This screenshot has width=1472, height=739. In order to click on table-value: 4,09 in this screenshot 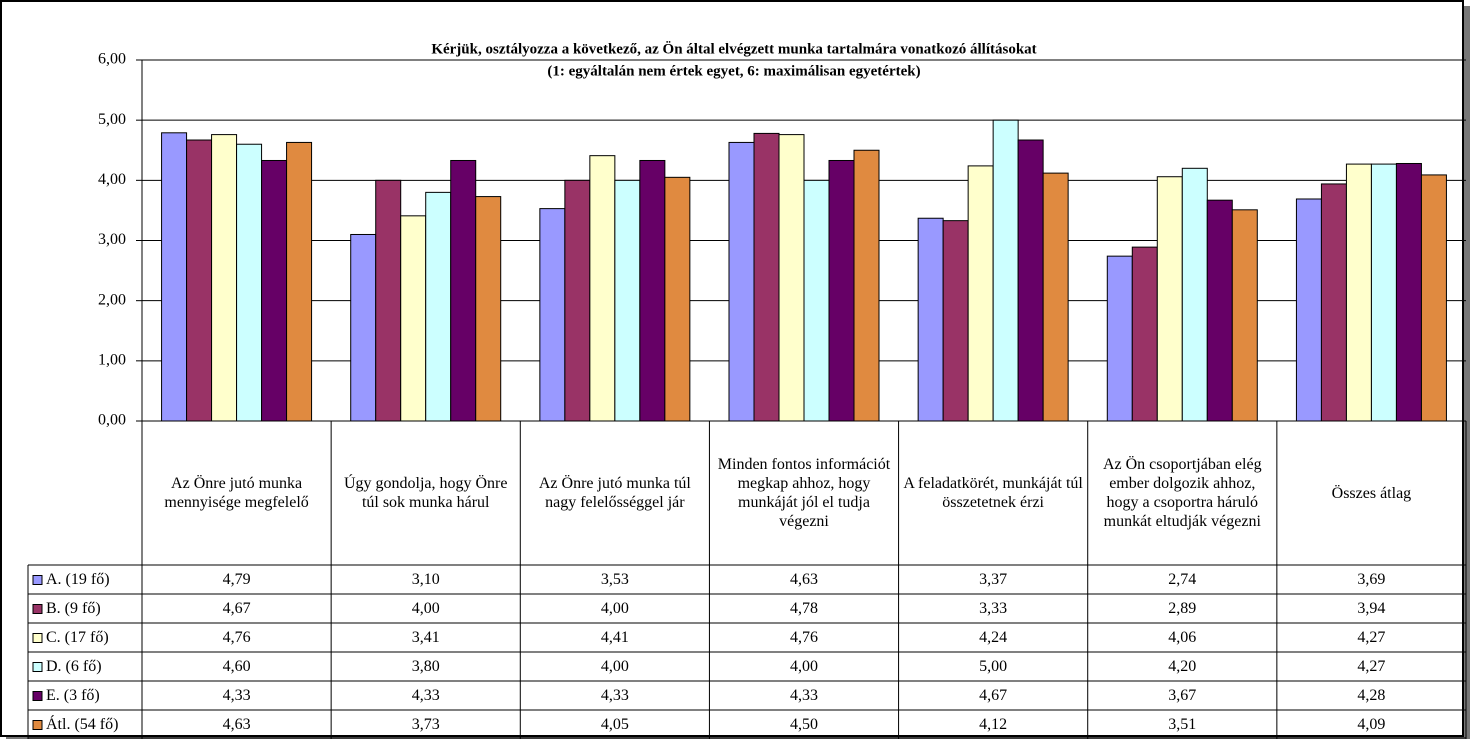, I will do `click(1371, 724)`.